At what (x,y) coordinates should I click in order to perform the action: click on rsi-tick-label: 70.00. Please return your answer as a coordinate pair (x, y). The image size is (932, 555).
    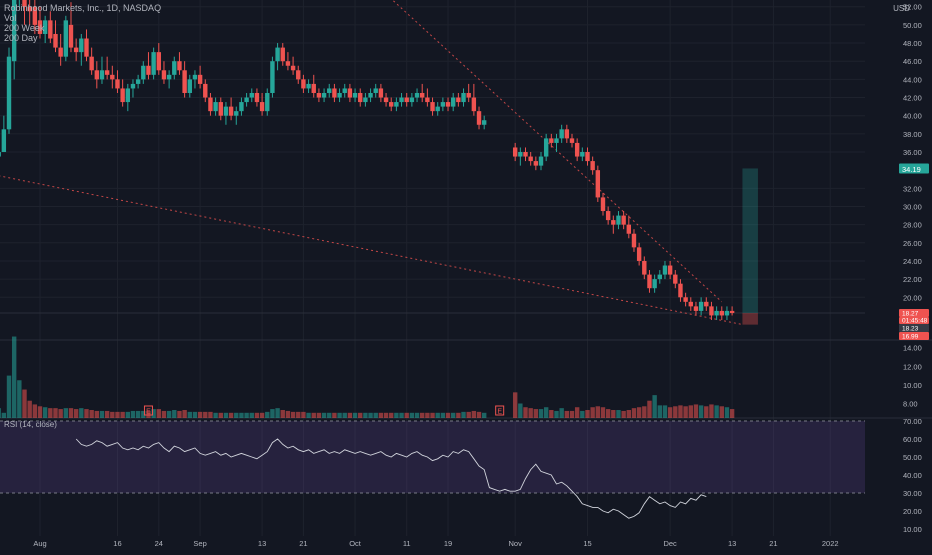
    Looking at the image, I should click on (912, 421).